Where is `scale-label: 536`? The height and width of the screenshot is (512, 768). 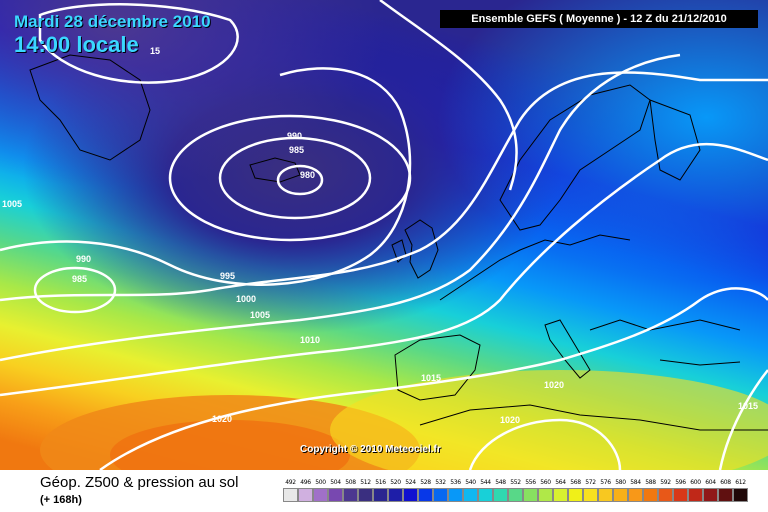 scale-label: 536 is located at coordinates (455, 482).